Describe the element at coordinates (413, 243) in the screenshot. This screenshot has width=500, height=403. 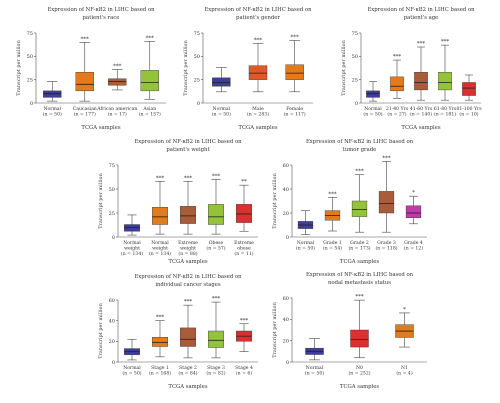
I see `x-tick-label: Grade 4` at that location.